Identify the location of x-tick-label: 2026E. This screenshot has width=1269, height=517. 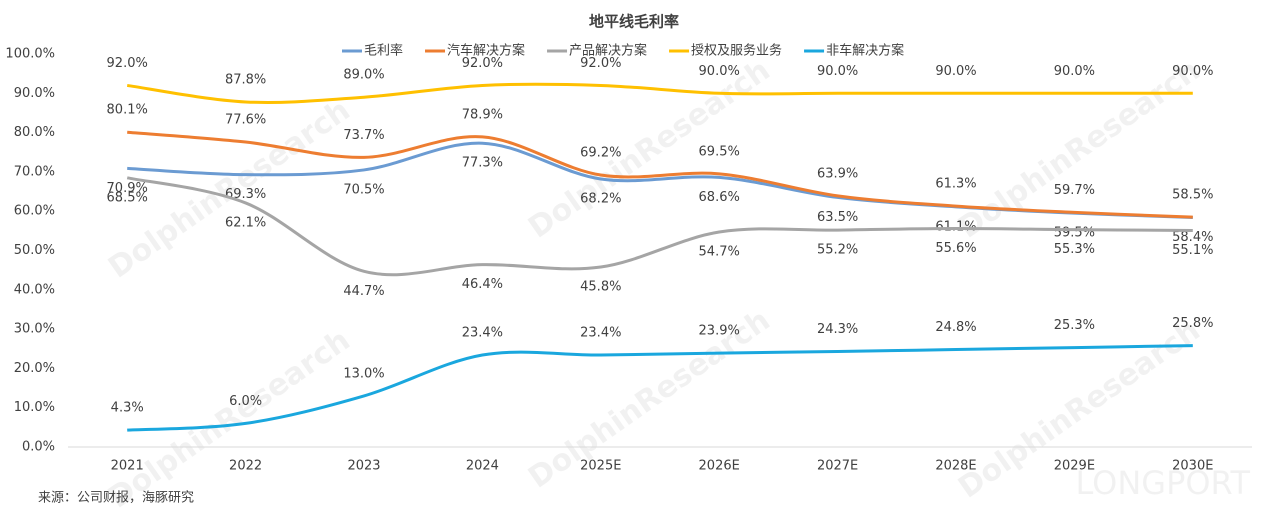
(719, 466).